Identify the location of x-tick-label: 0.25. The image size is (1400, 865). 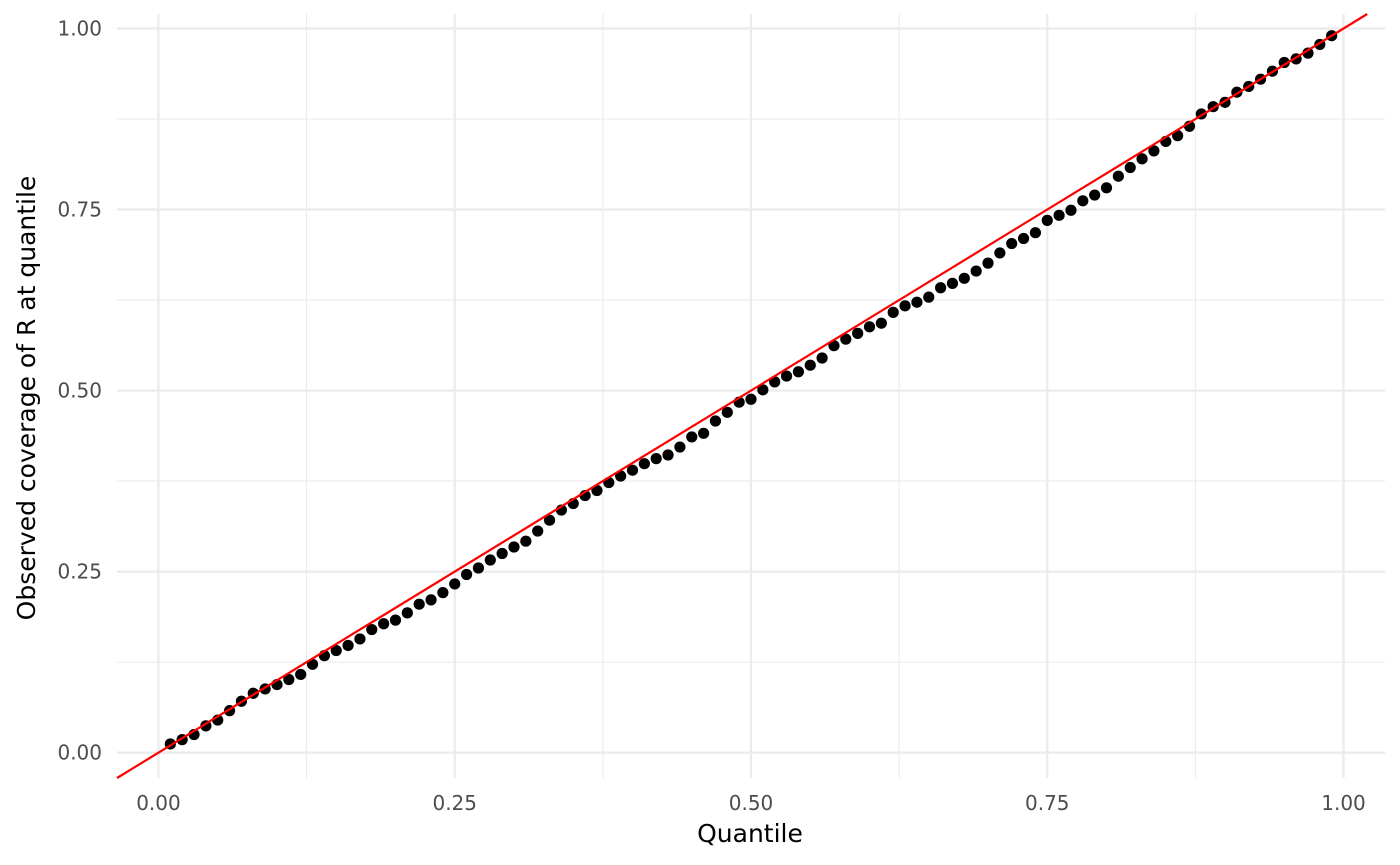
(454, 803).